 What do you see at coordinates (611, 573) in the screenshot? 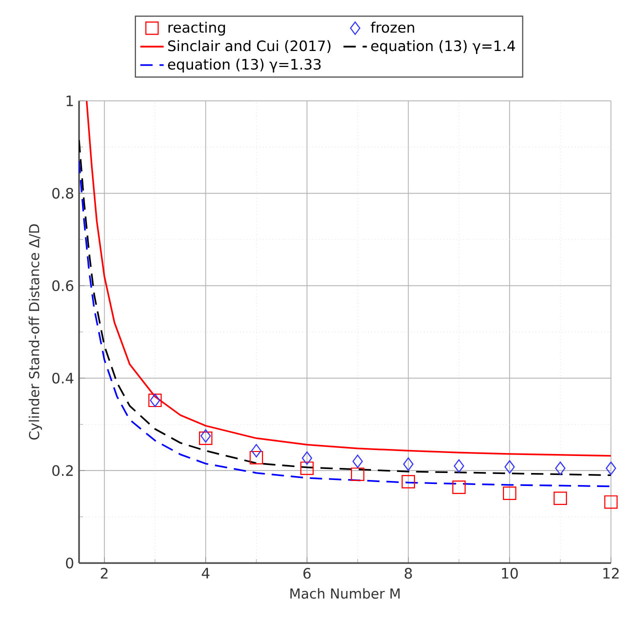
I see `x-tick-label: 12` at bounding box center [611, 573].